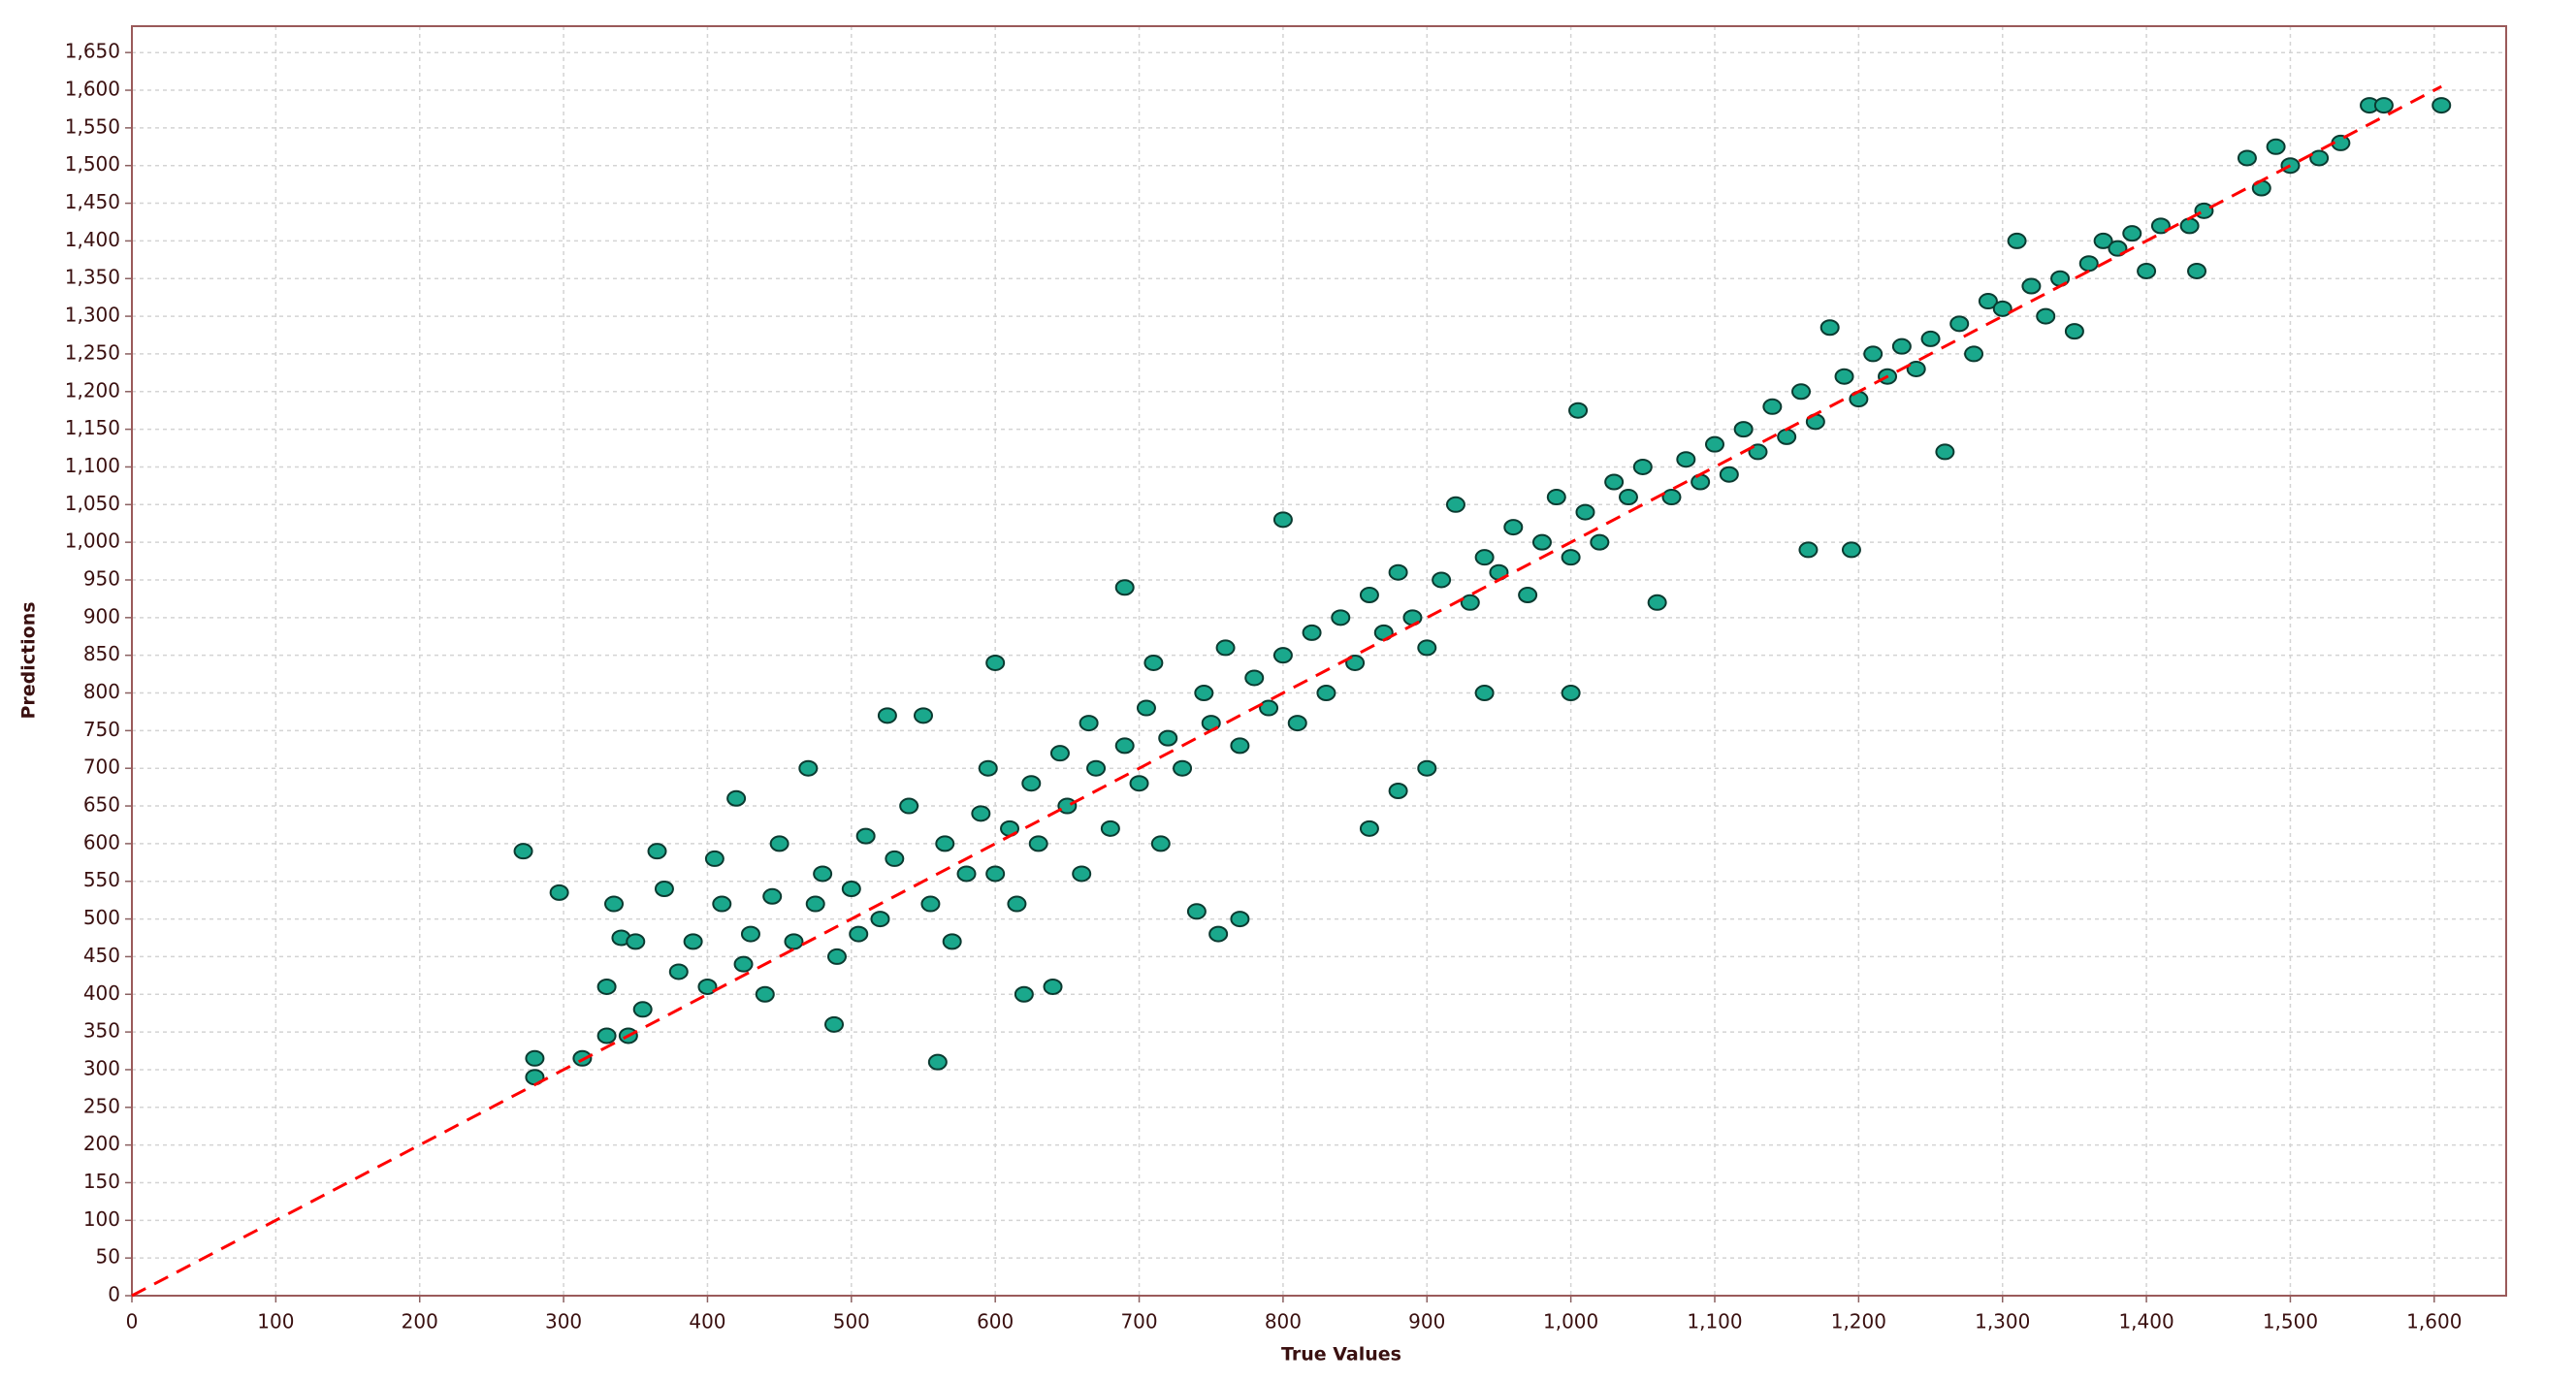 Image resolution: width=2576 pixels, height=1382 pixels. I want to click on y-tick-label: 200, so click(101, 1143).